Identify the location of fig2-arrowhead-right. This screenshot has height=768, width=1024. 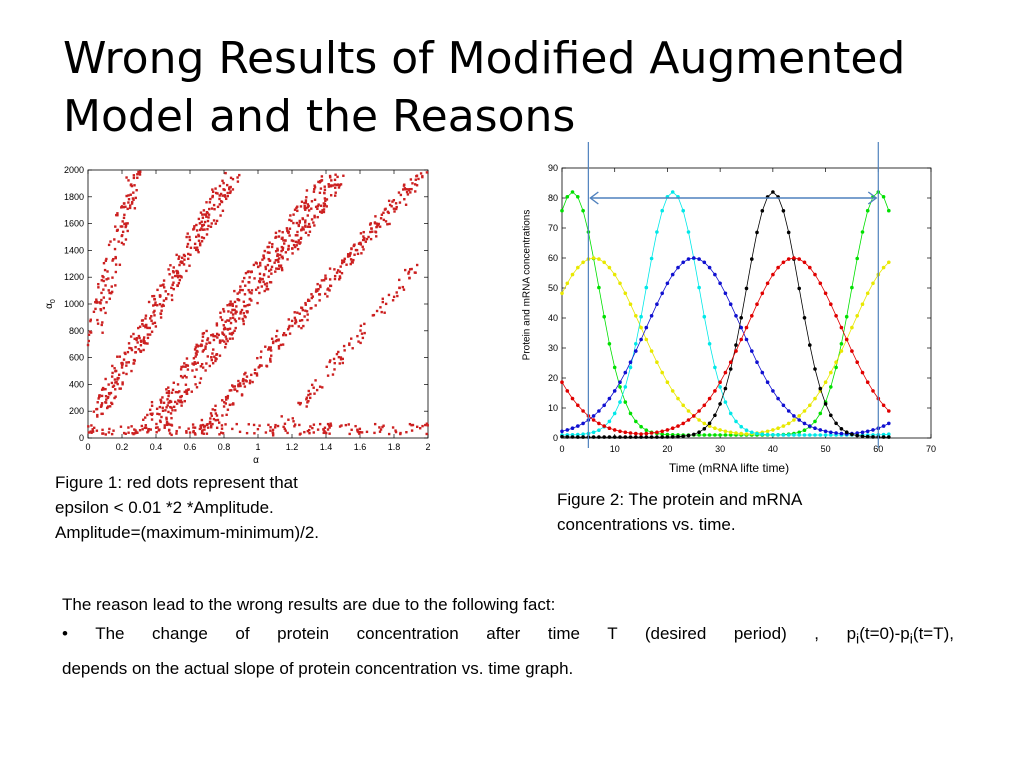
(872, 198).